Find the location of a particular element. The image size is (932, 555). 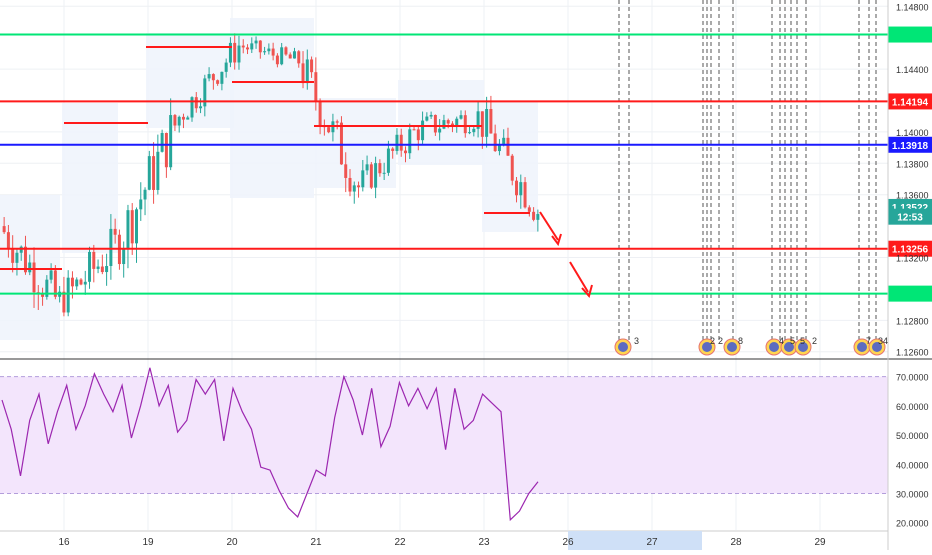

price-label-3: 12:53 is located at coordinates (910, 218).